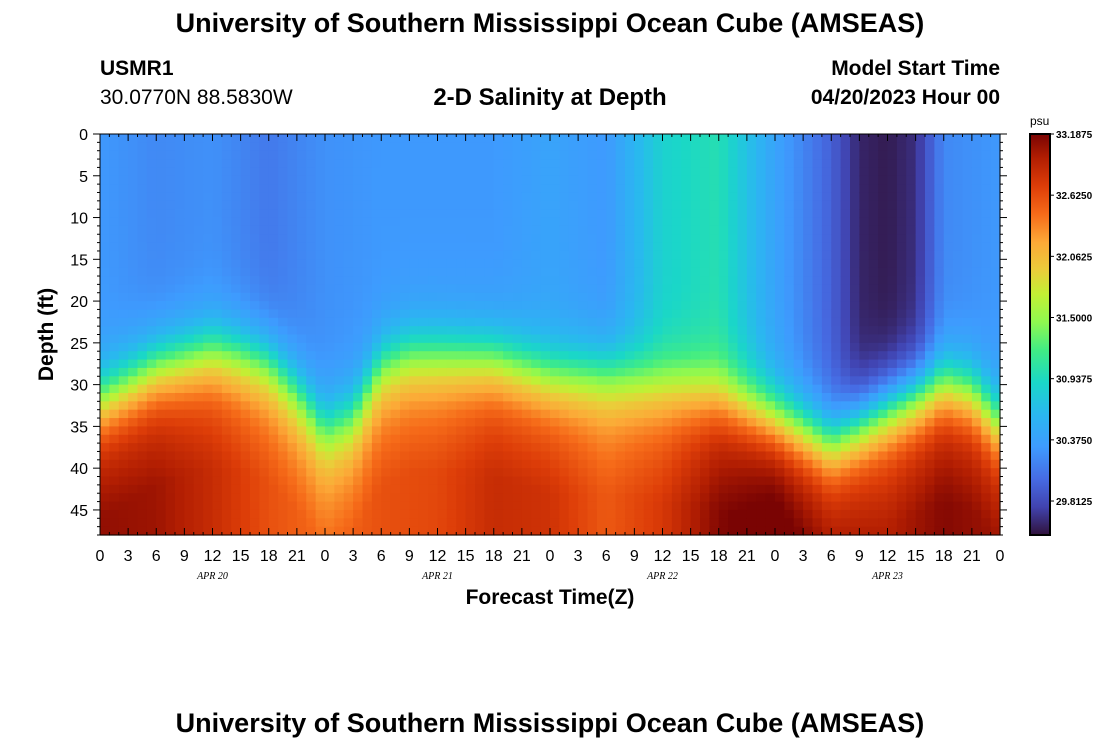 This screenshot has width=1100, height=750. What do you see at coordinates (662, 576) in the screenshot?
I see `date-label: APR 22` at bounding box center [662, 576].